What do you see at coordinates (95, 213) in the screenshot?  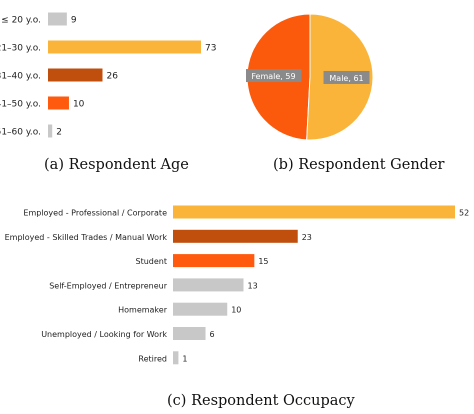 I see `occupancy-category-label: Employed - Professional / Corporate` at bounding box center [95, 213].